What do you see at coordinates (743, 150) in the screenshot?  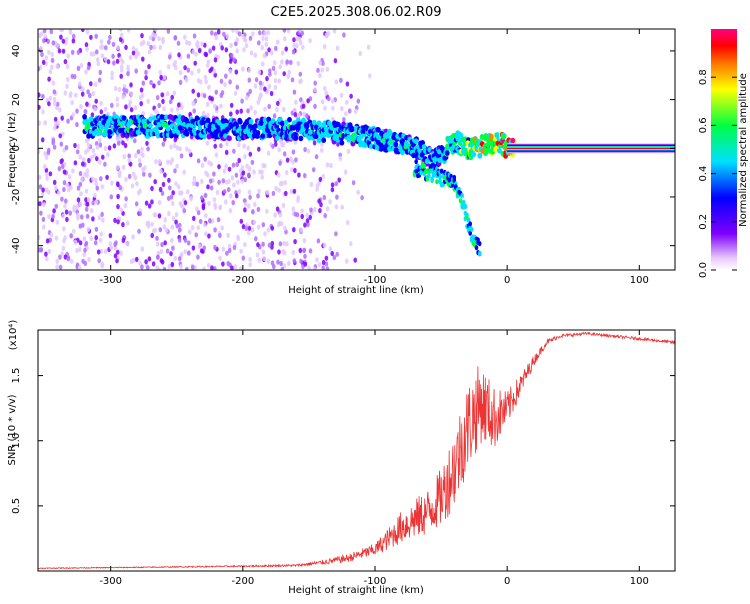 I see `colorbar-label: Normalized spectral amplitude` at bounding box center [743, 150].